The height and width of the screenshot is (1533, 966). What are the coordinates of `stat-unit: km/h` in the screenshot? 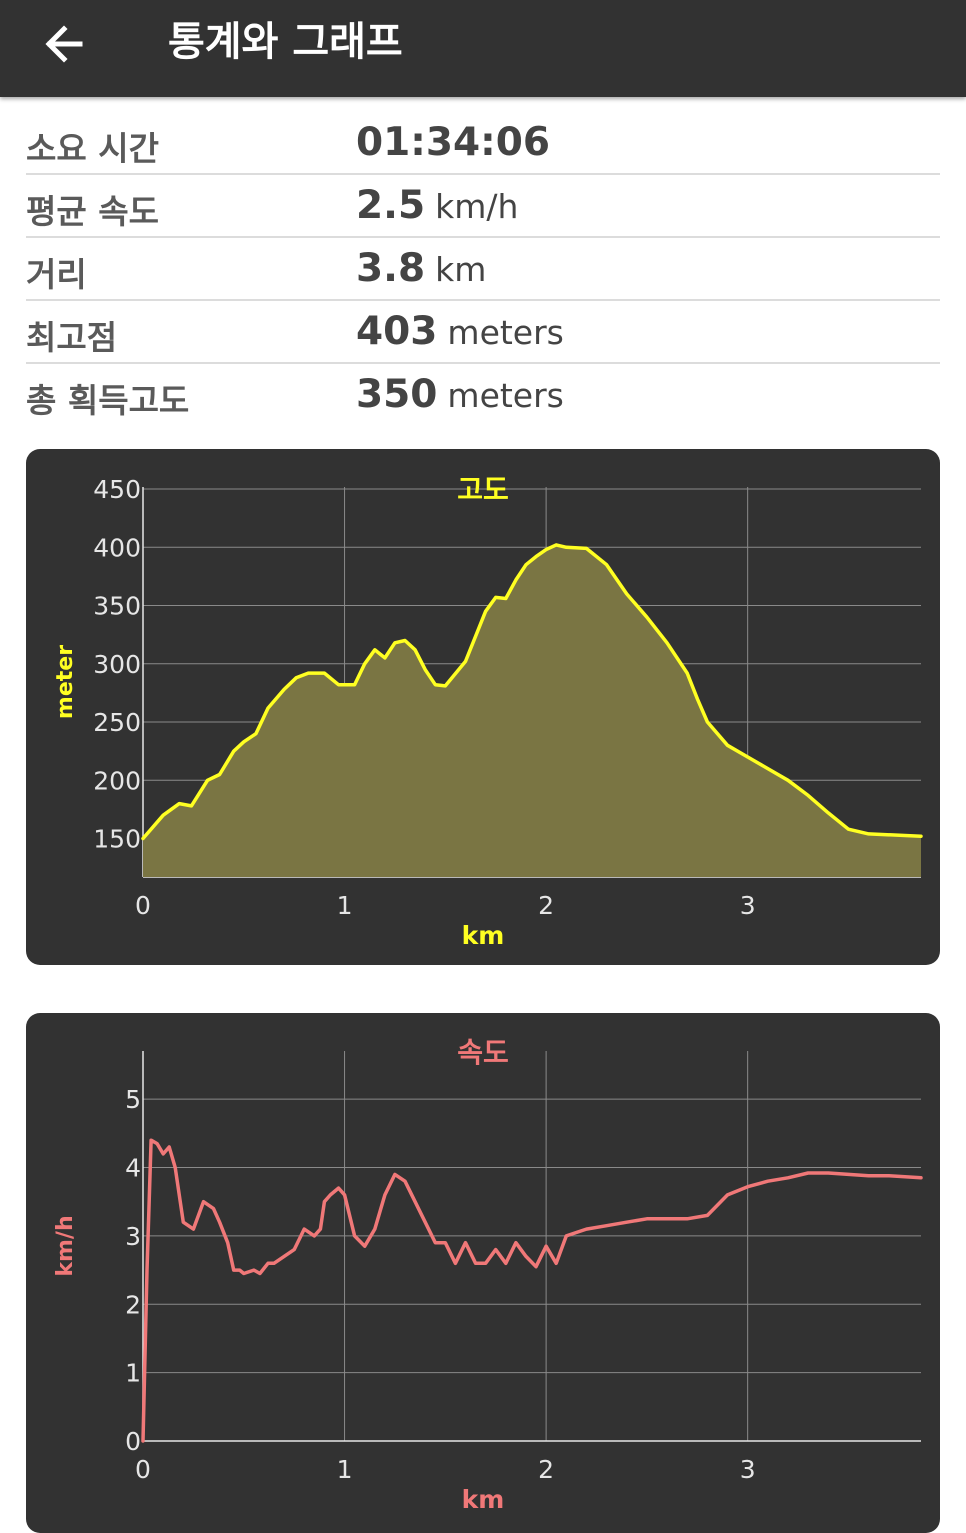 It's located at (477, 206).